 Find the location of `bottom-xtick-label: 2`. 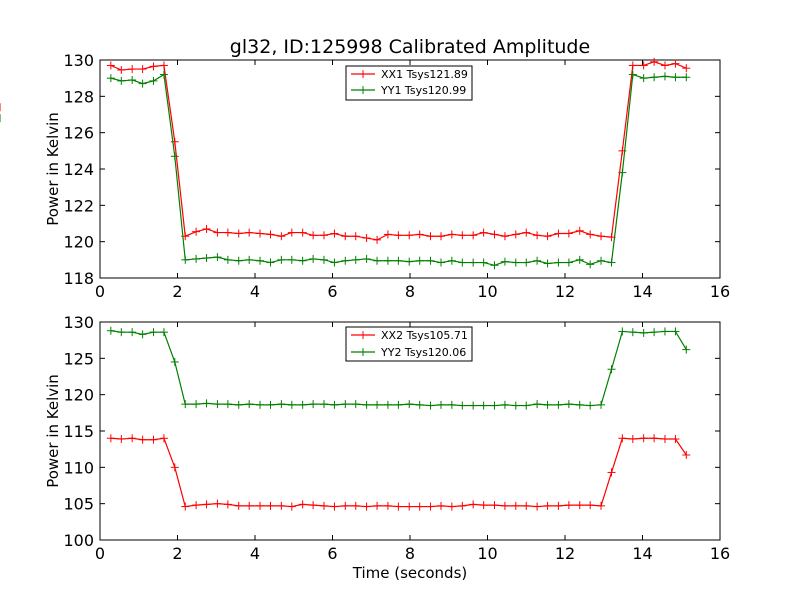

bottom-xtick-label: 2 is located at coordinates (177, 553).